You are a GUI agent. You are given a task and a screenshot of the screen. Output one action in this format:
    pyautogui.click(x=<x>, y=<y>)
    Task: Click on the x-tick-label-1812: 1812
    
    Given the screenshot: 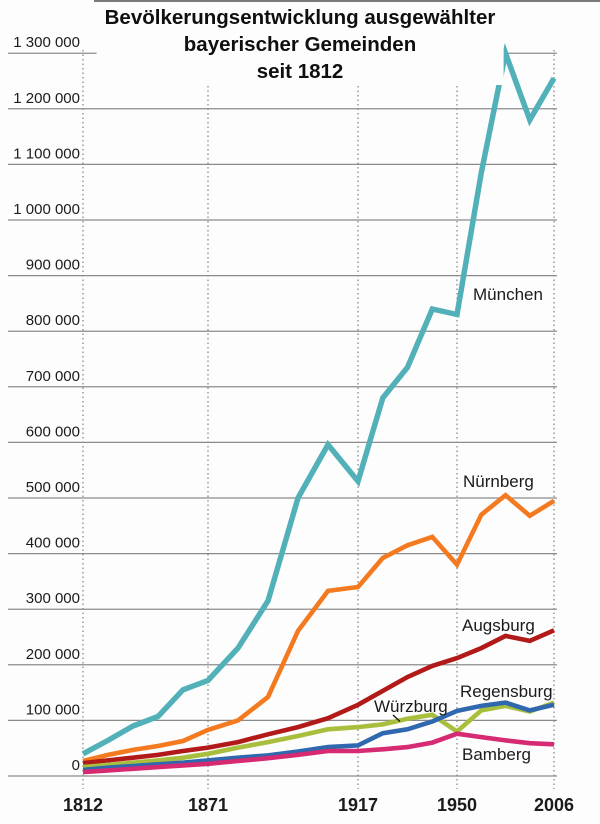 What is the action you would take?
    pyautogui.click(x=83, y=805)
    